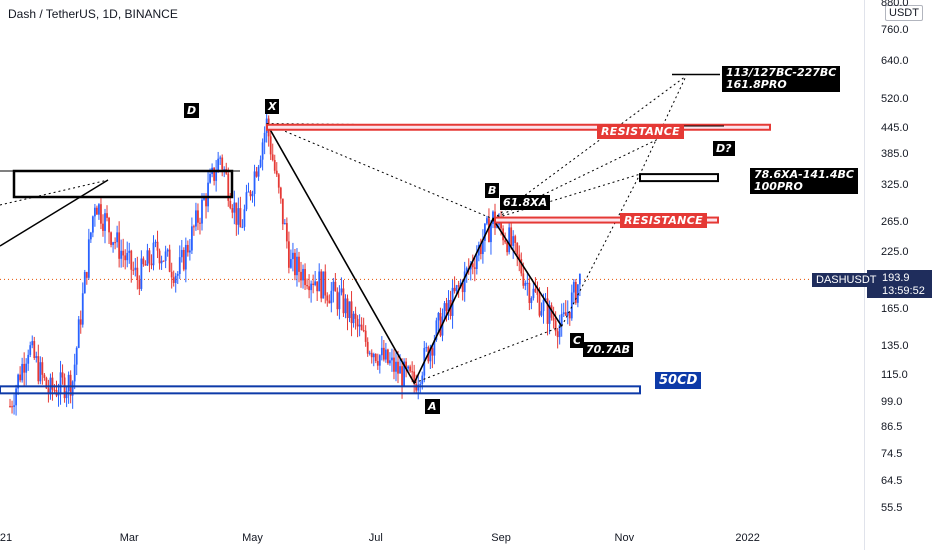 The image size is (932, 550). I want to click on point-label-c: C, so click(577, 340).